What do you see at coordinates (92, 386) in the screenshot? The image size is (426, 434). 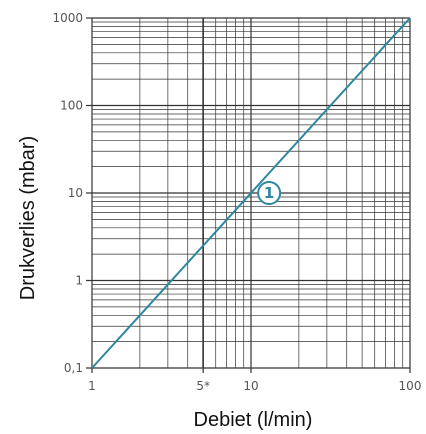 I see `x-tick-label: 1` at bounding box center [92, 386].